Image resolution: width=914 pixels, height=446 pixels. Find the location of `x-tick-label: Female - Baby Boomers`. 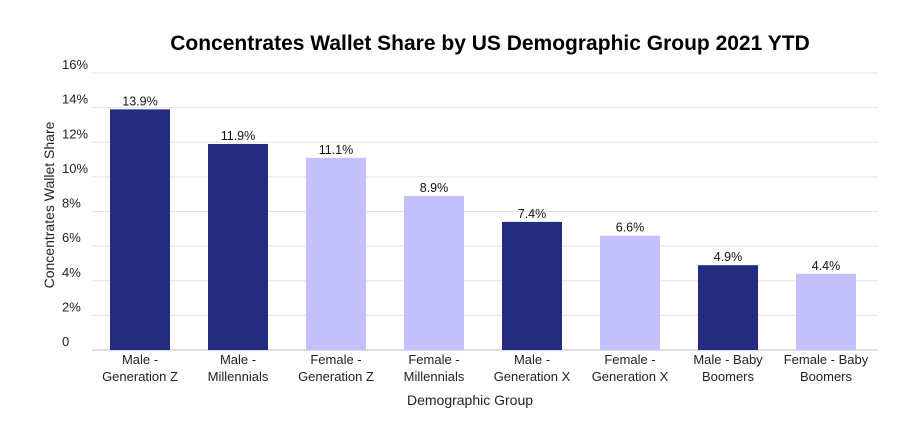

x-tick-label: Female - Baby Boomers is located at coordinates (826, 368).